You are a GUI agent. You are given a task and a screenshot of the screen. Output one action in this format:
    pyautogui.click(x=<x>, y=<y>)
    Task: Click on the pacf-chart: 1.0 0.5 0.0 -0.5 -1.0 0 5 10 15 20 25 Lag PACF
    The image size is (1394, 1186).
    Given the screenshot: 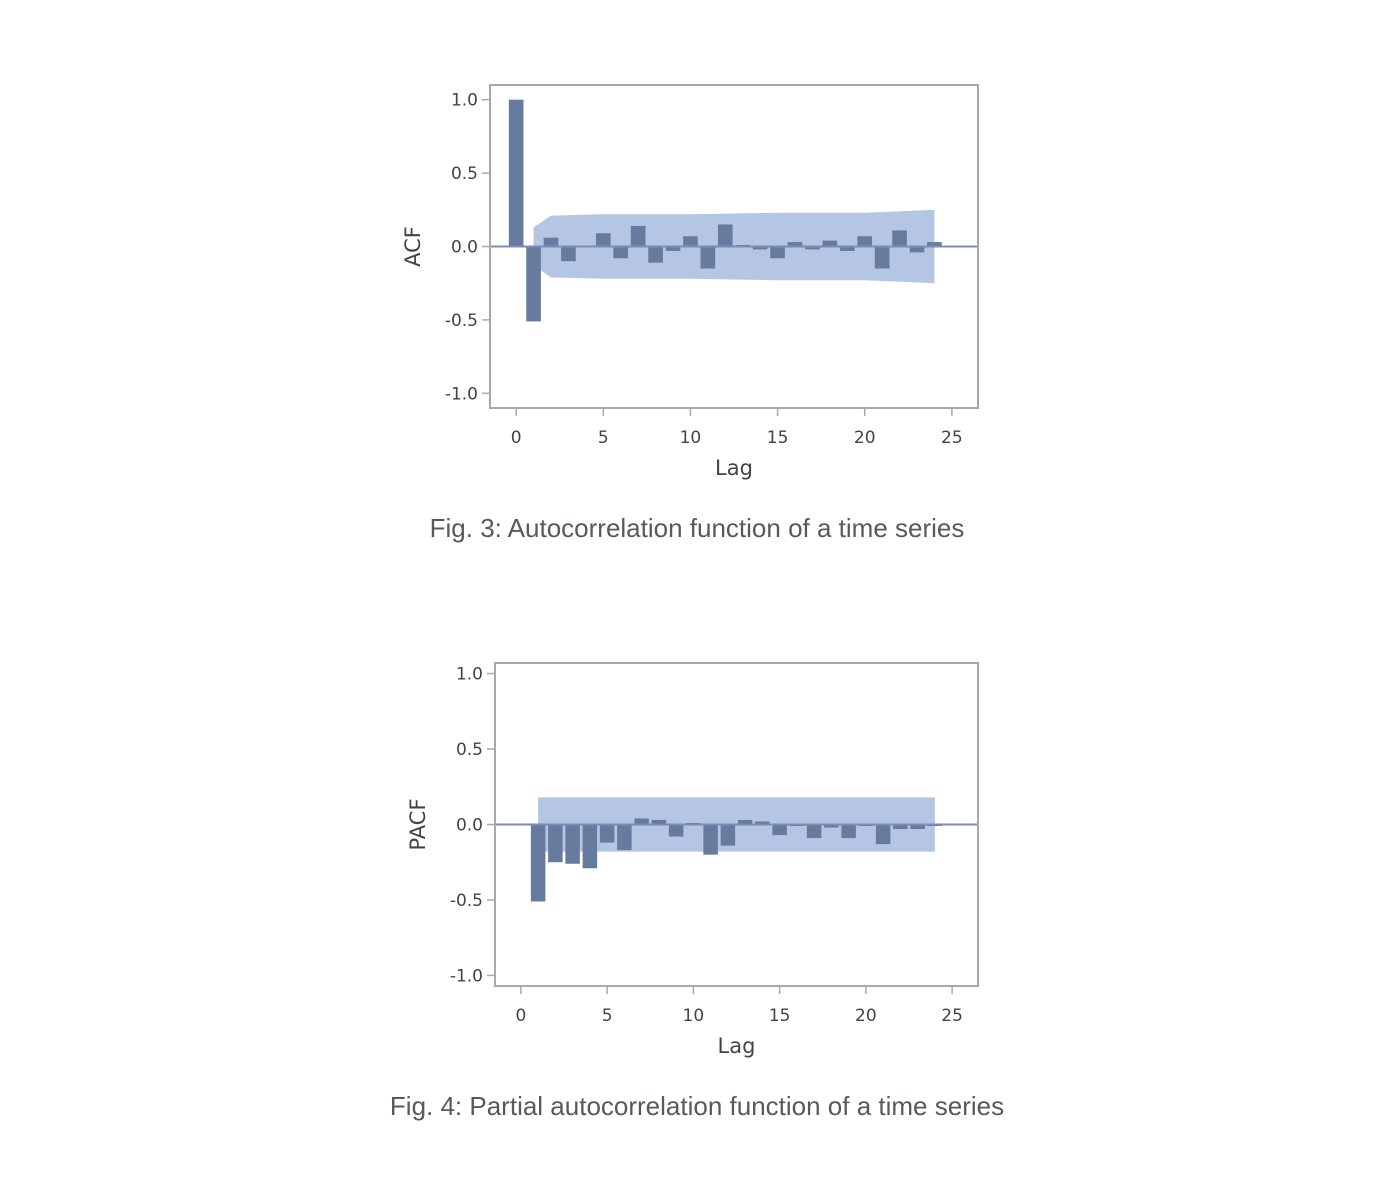 What is the action you would take?
    pyautogui.click(x=692, y=860)
    